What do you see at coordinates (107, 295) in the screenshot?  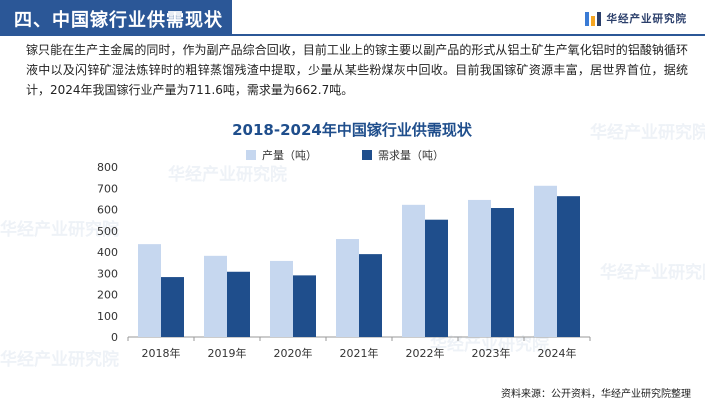 I see `y-tick-label: 200` at bounding box center [107, 295].